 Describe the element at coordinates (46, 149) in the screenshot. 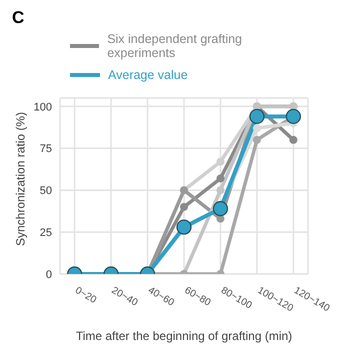

I see `y-tick-label: 75` at that location.